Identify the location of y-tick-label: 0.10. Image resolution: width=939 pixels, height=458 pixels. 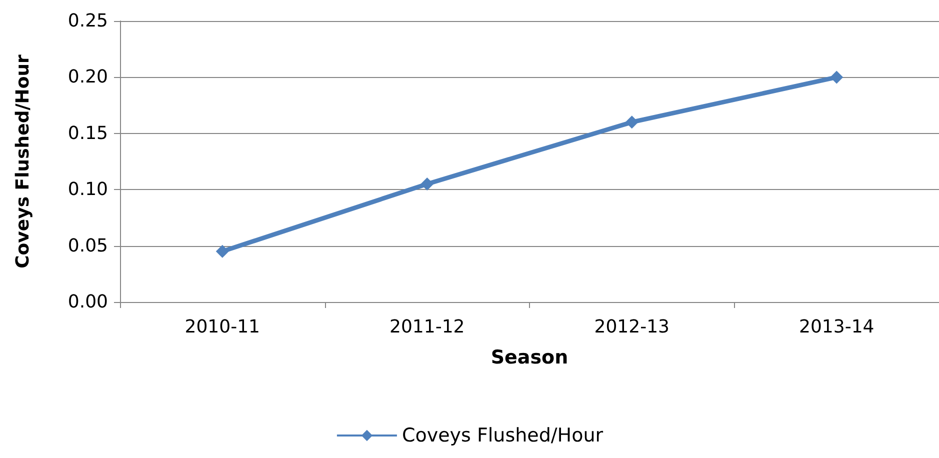
(88, 189).